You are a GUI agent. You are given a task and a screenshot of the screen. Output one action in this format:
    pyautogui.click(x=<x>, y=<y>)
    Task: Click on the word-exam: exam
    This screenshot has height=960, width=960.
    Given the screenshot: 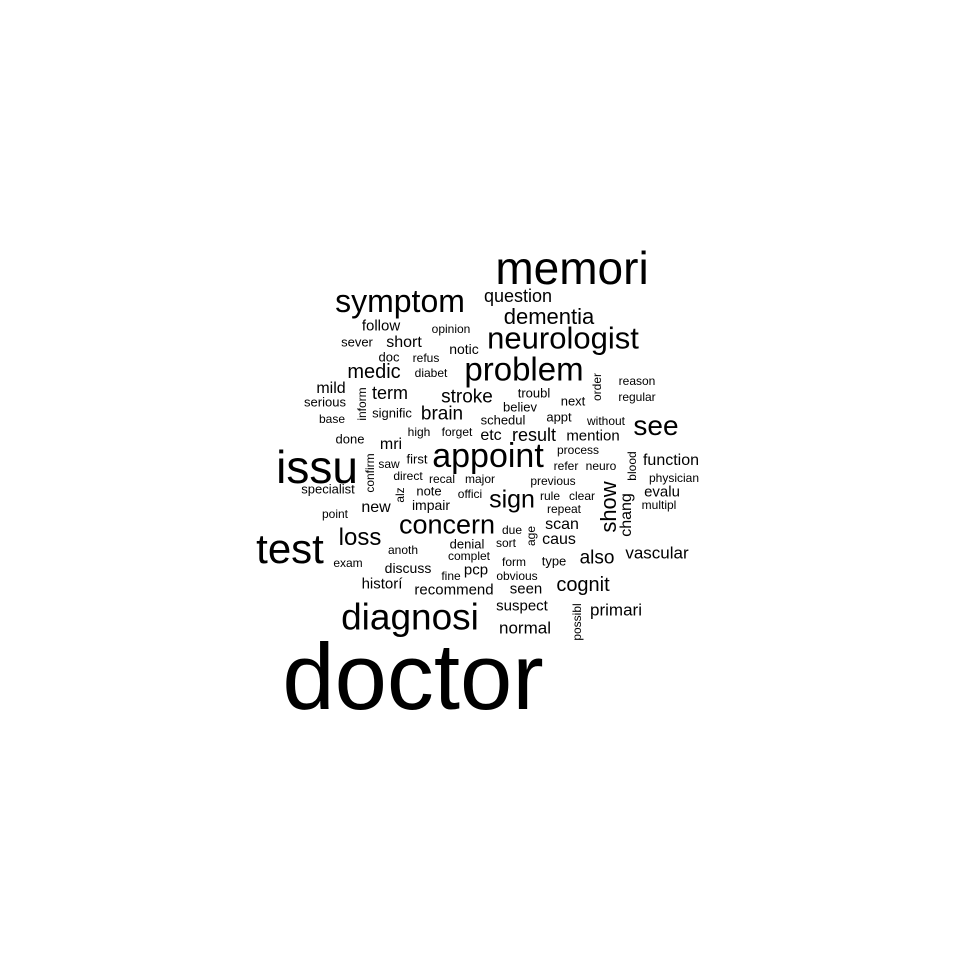 What is the action you would take?
    pyautogui.click(x=348, y=563)
    